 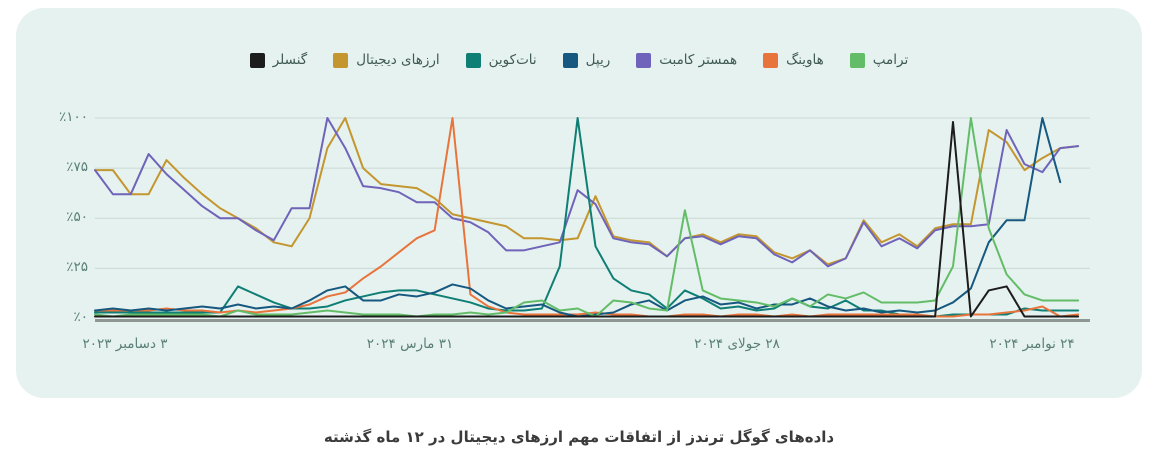 I want to click on legend-item-ripple: ریپل, so click(x=586, y=60).